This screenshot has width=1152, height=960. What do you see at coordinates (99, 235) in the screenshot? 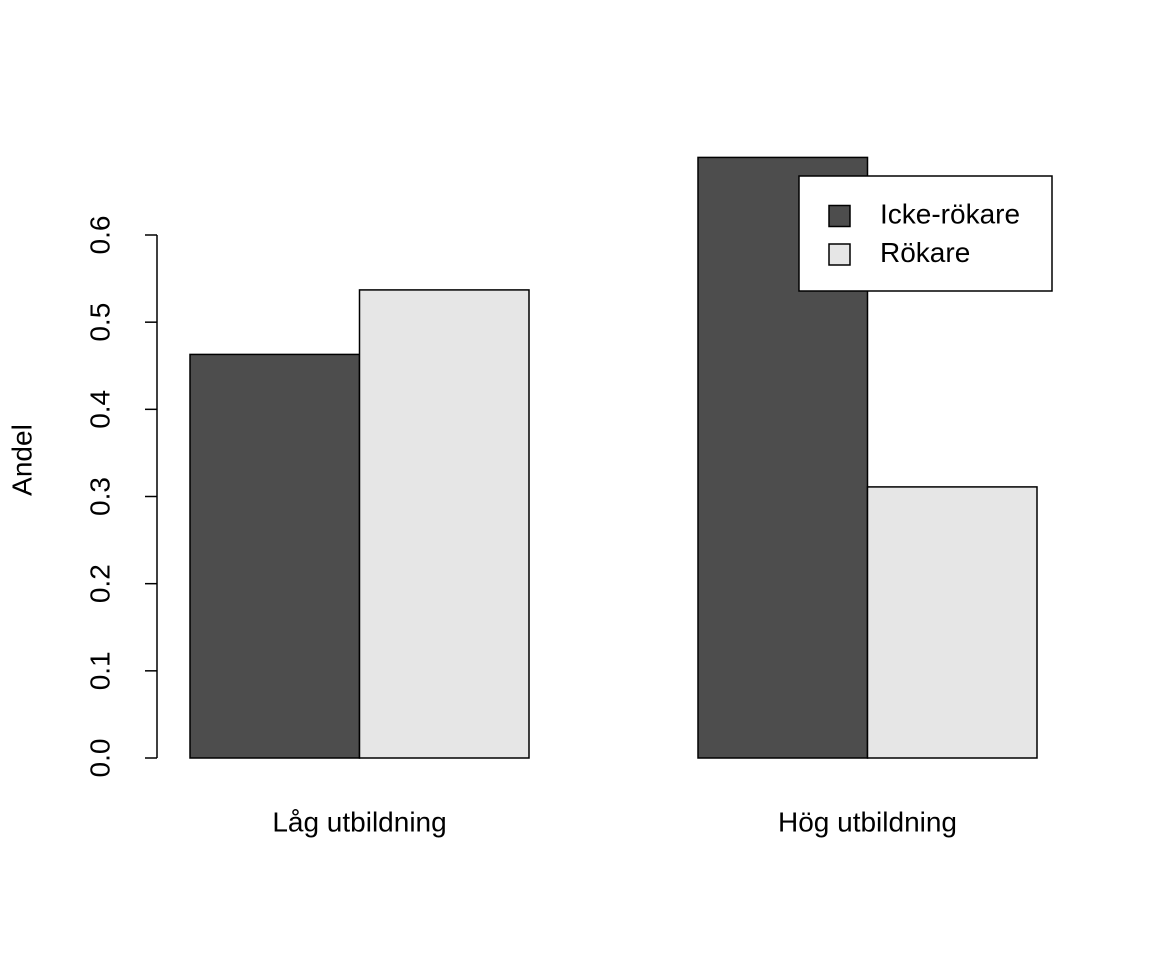
I see `y-tick-label: 0.6` at bounding box center [99, 235].